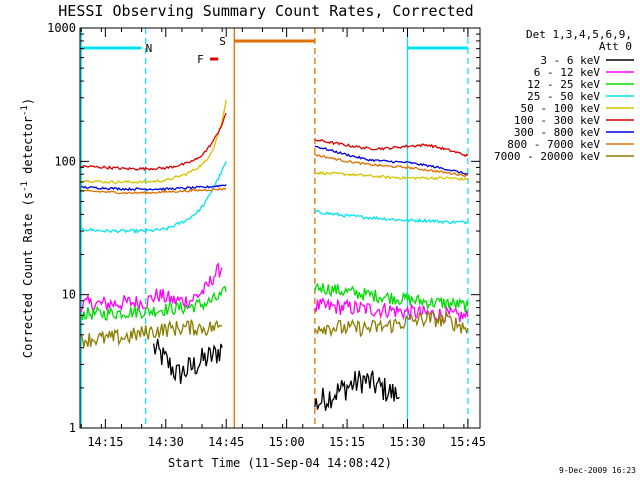 The height and width of the screenshot is (480, 640). Describe the element at coordinates (347, 442) in the screenshot. I see `x-tick-label: 15:15` at that location.